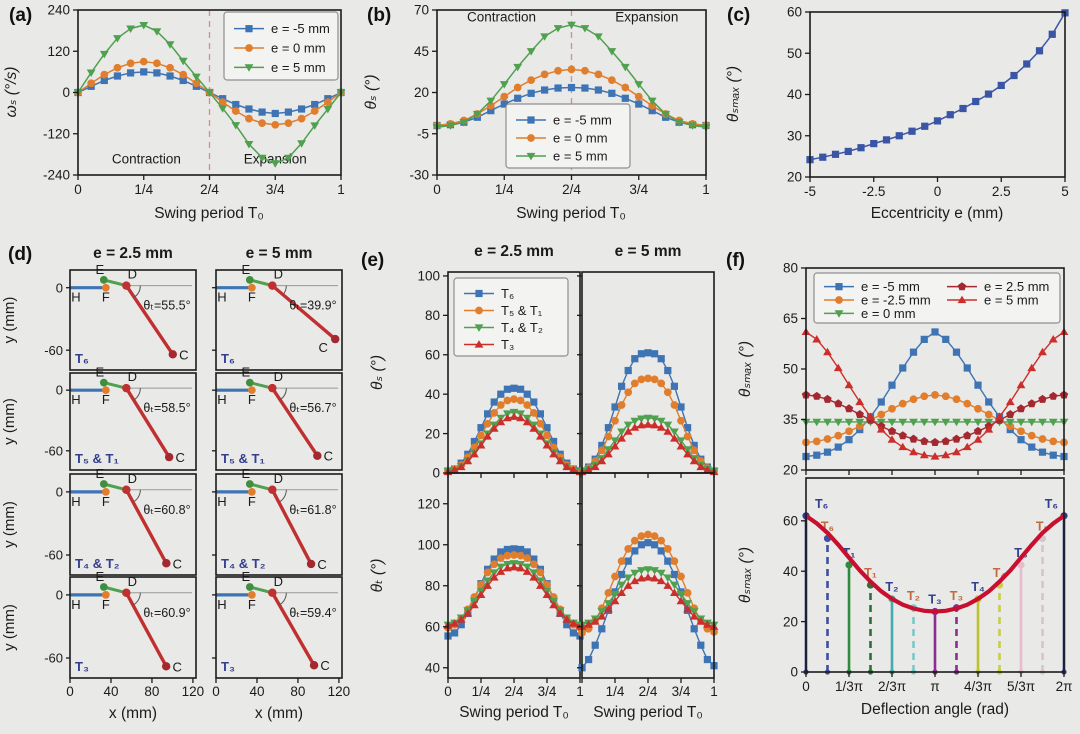 This screenshot has height=734, width=1080. Describe the element at coordinates (421, 10) in the screenshot. I see `y-tick-label: 70` at that location.